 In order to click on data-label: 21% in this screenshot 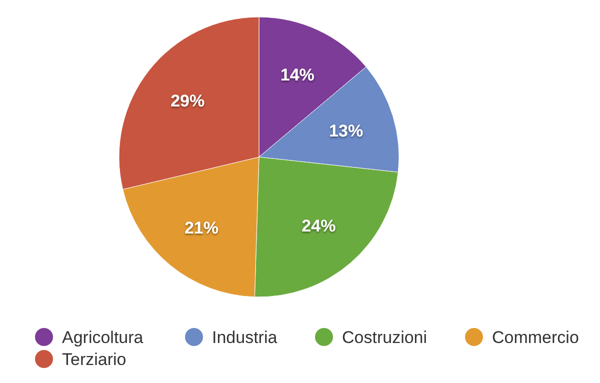, I will do `click(201, 228)`.